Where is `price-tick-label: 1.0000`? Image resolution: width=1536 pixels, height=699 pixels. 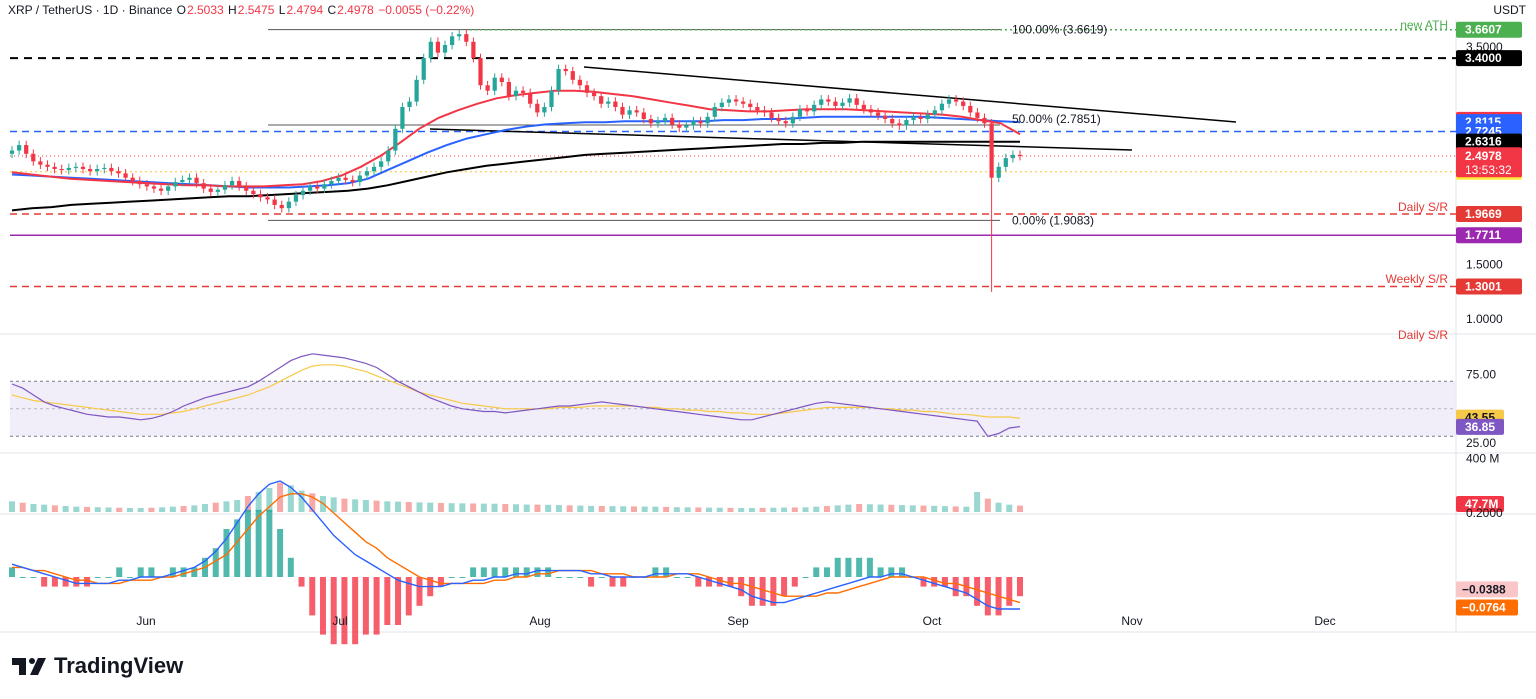
price-tick-label: 1.0000 is located at coordinates (1484, 319).